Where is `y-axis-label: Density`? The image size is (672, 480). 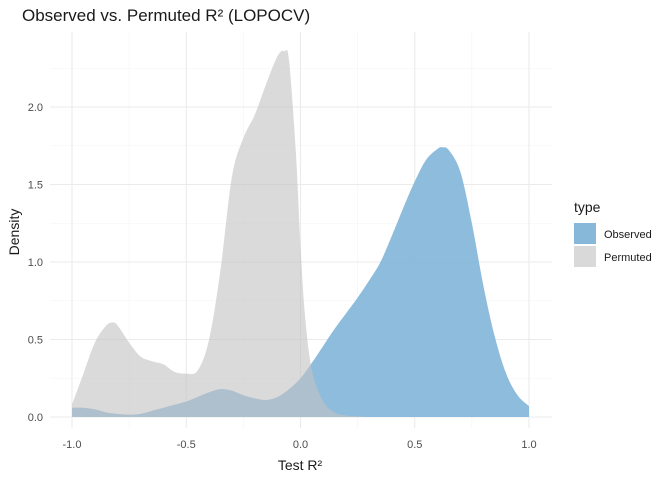
y-axis-label: Density is located at coordinates (14, 232).